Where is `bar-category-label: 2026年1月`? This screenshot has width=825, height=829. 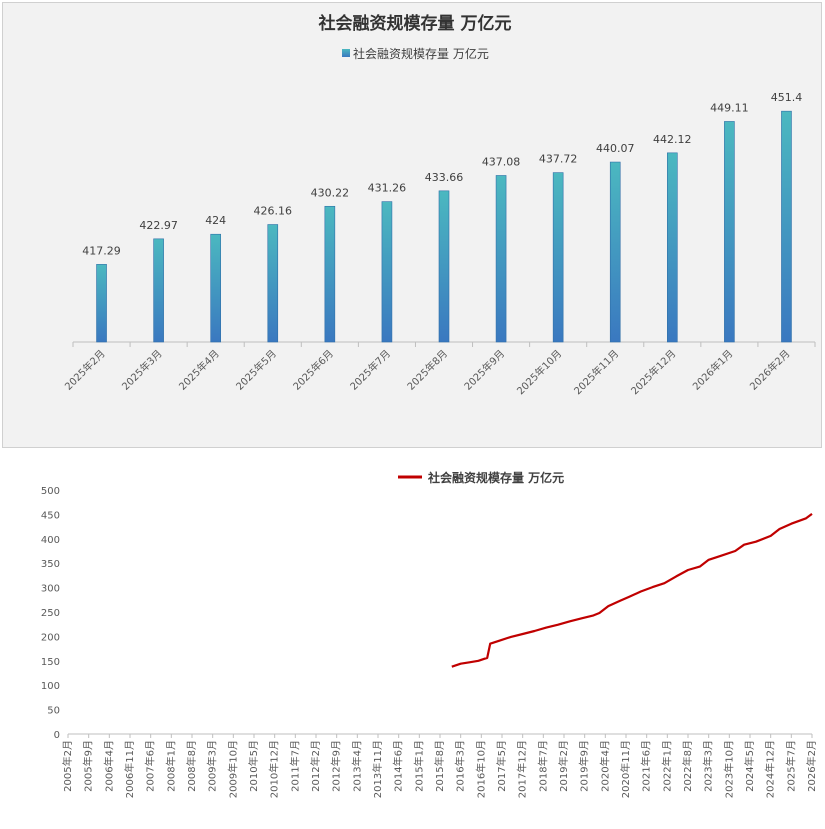
bar-category-label: 2026年1月 is located at coordinates (713, 370).